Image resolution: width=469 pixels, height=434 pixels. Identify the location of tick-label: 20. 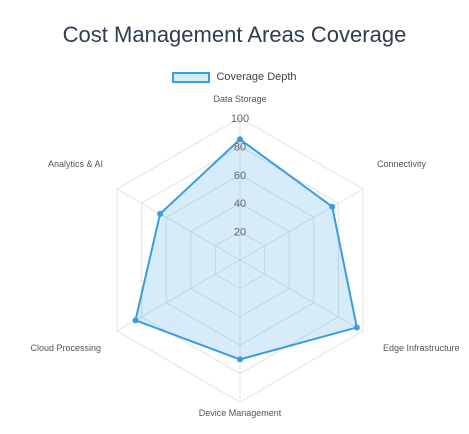
(240, 233).